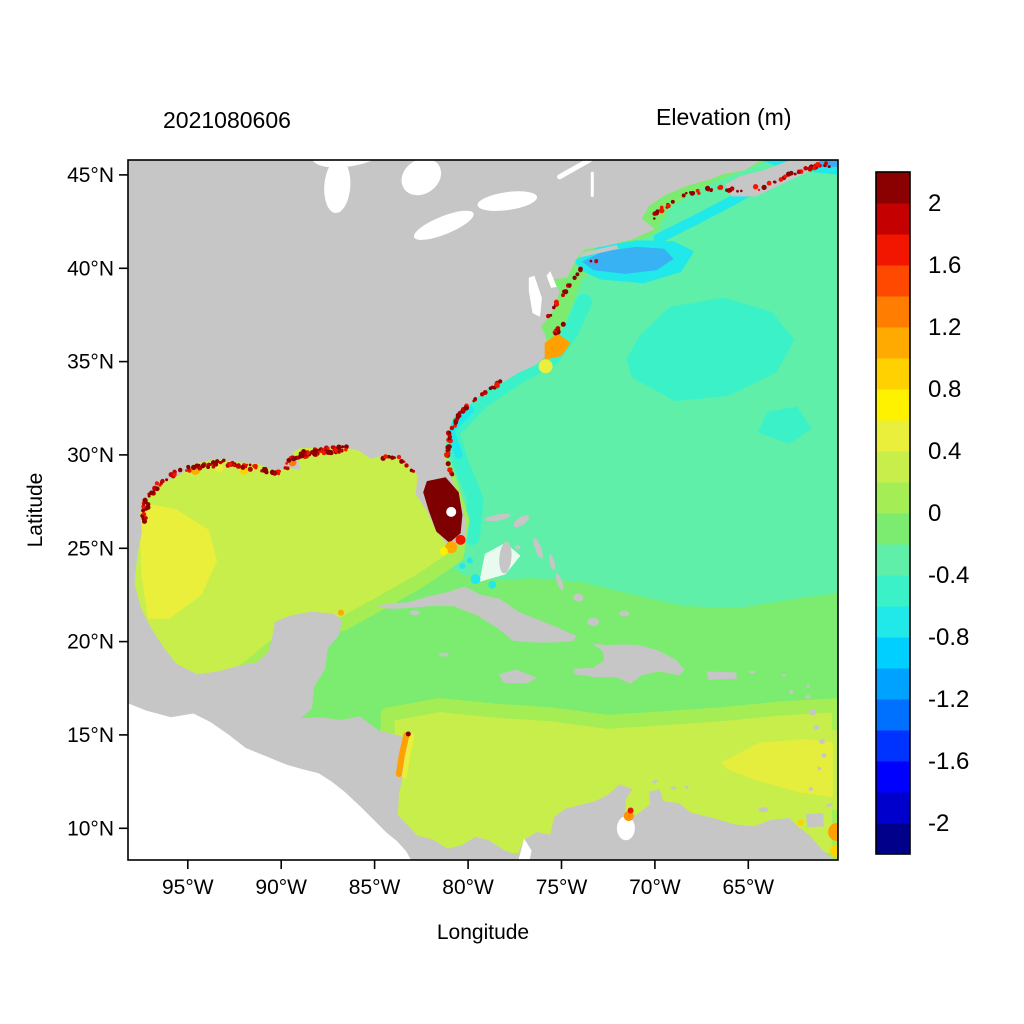 This screenshot has width=1024, height=1024. What do you see at coordinates (948, 637) in the screenshot?
I see `colorbar-tick-label: -0.8` at bounding box center [948, 637].